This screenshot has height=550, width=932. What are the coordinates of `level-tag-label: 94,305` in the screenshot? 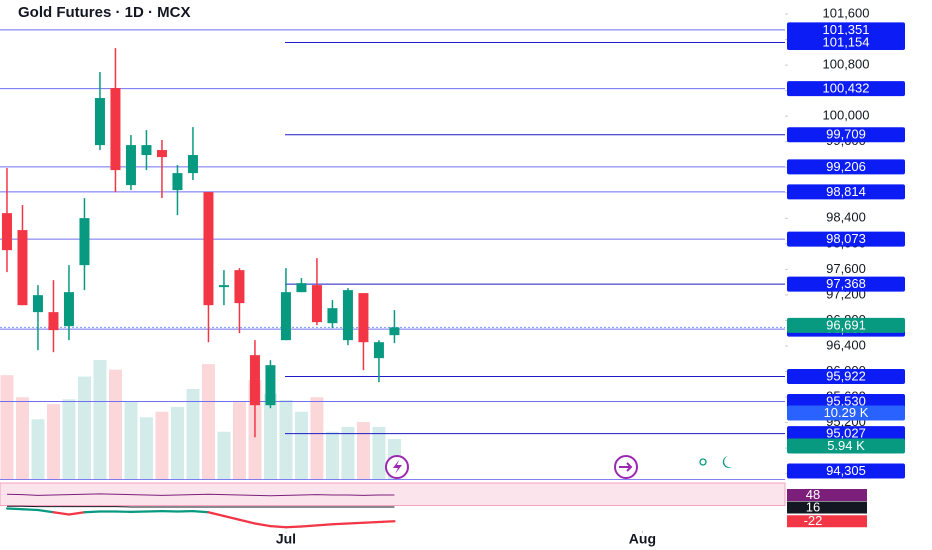 It's located at (846, 470).